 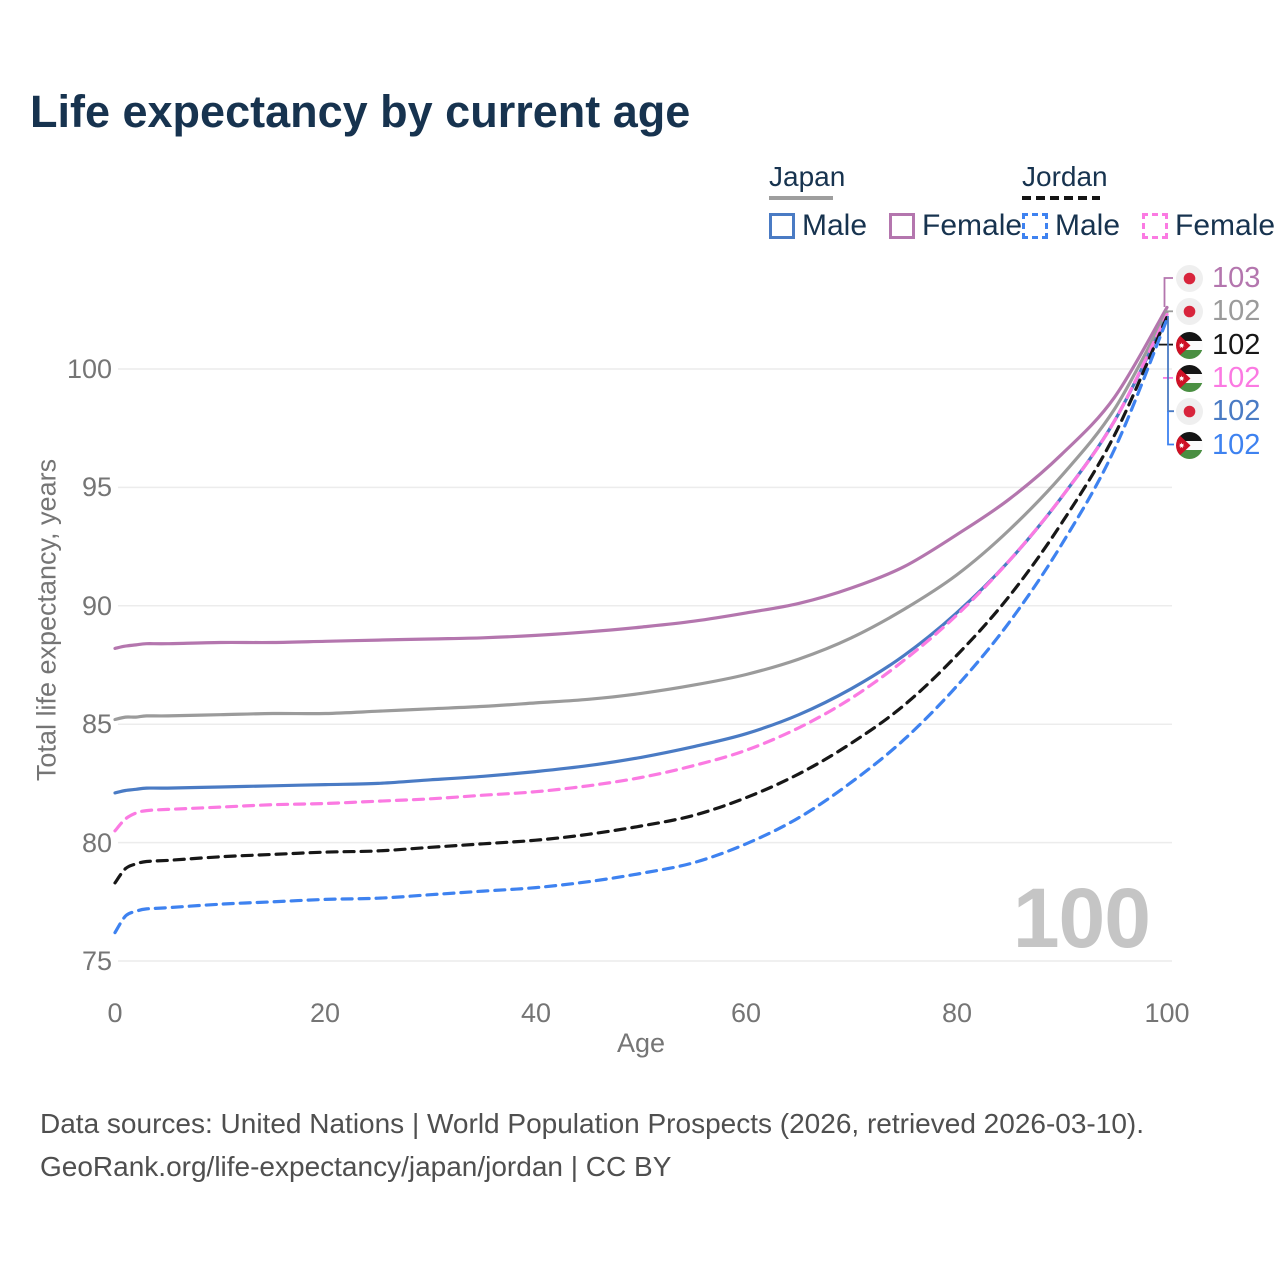 What do you see at coordinates (1061, 198) in the screenshot?
I see `jordan-line-style-swatch` at bounding box center [1061, 198].